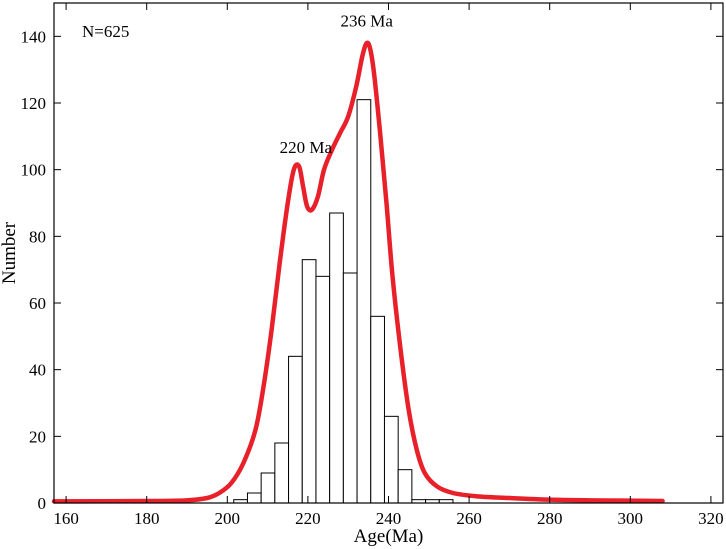 The height and width of the screenshot is (549, 726). I want to click on peak-label-220: 220 Ma, so click(306, 147).